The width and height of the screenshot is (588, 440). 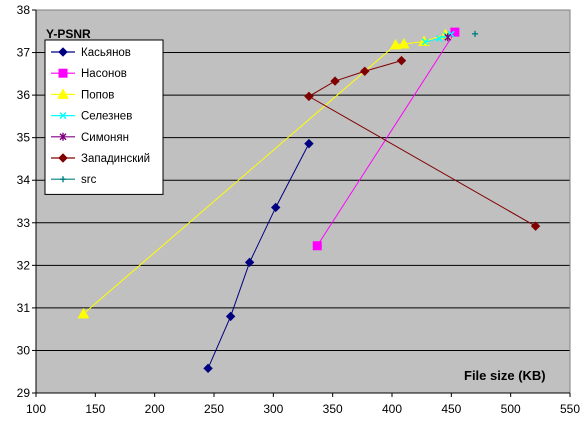 I want to click on legend-item: Селезнев, so click(x=91, y=117).